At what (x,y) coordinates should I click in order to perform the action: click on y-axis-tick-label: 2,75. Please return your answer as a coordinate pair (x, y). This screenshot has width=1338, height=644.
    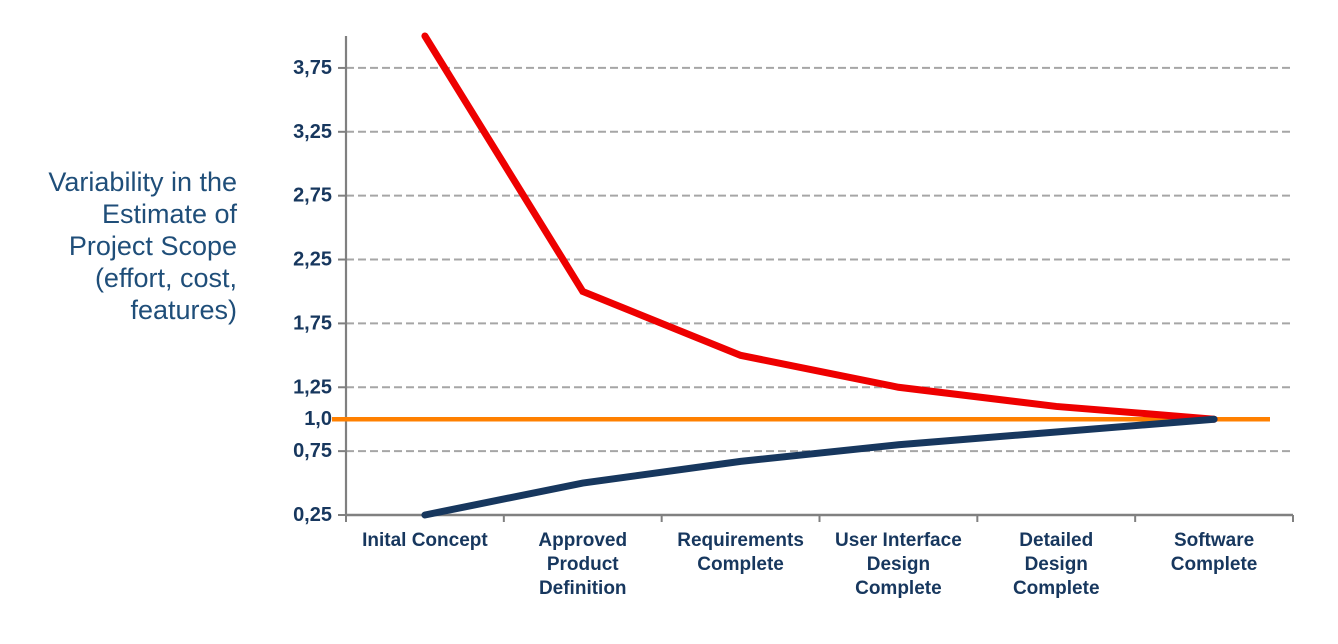
    Looking at the image, I should click on (312, 196).